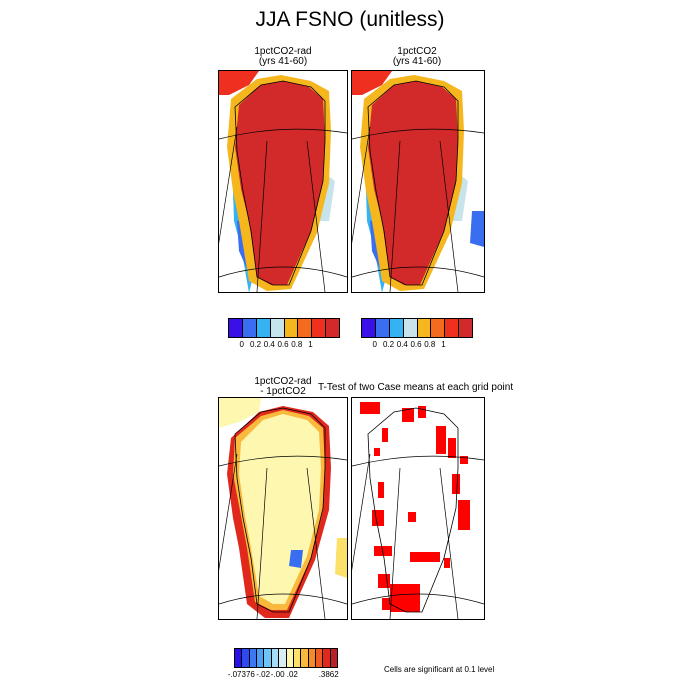  I want to click on panel4-significant-cells, so click(415, 507).